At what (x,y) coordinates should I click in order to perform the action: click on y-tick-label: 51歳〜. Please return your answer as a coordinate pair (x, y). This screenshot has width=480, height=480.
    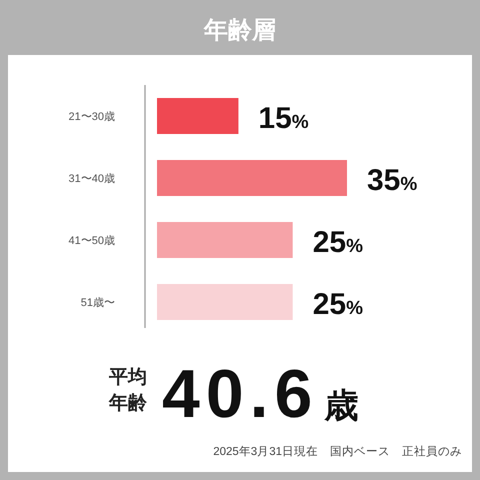
    Looking at the image, I should click on (97, 302).